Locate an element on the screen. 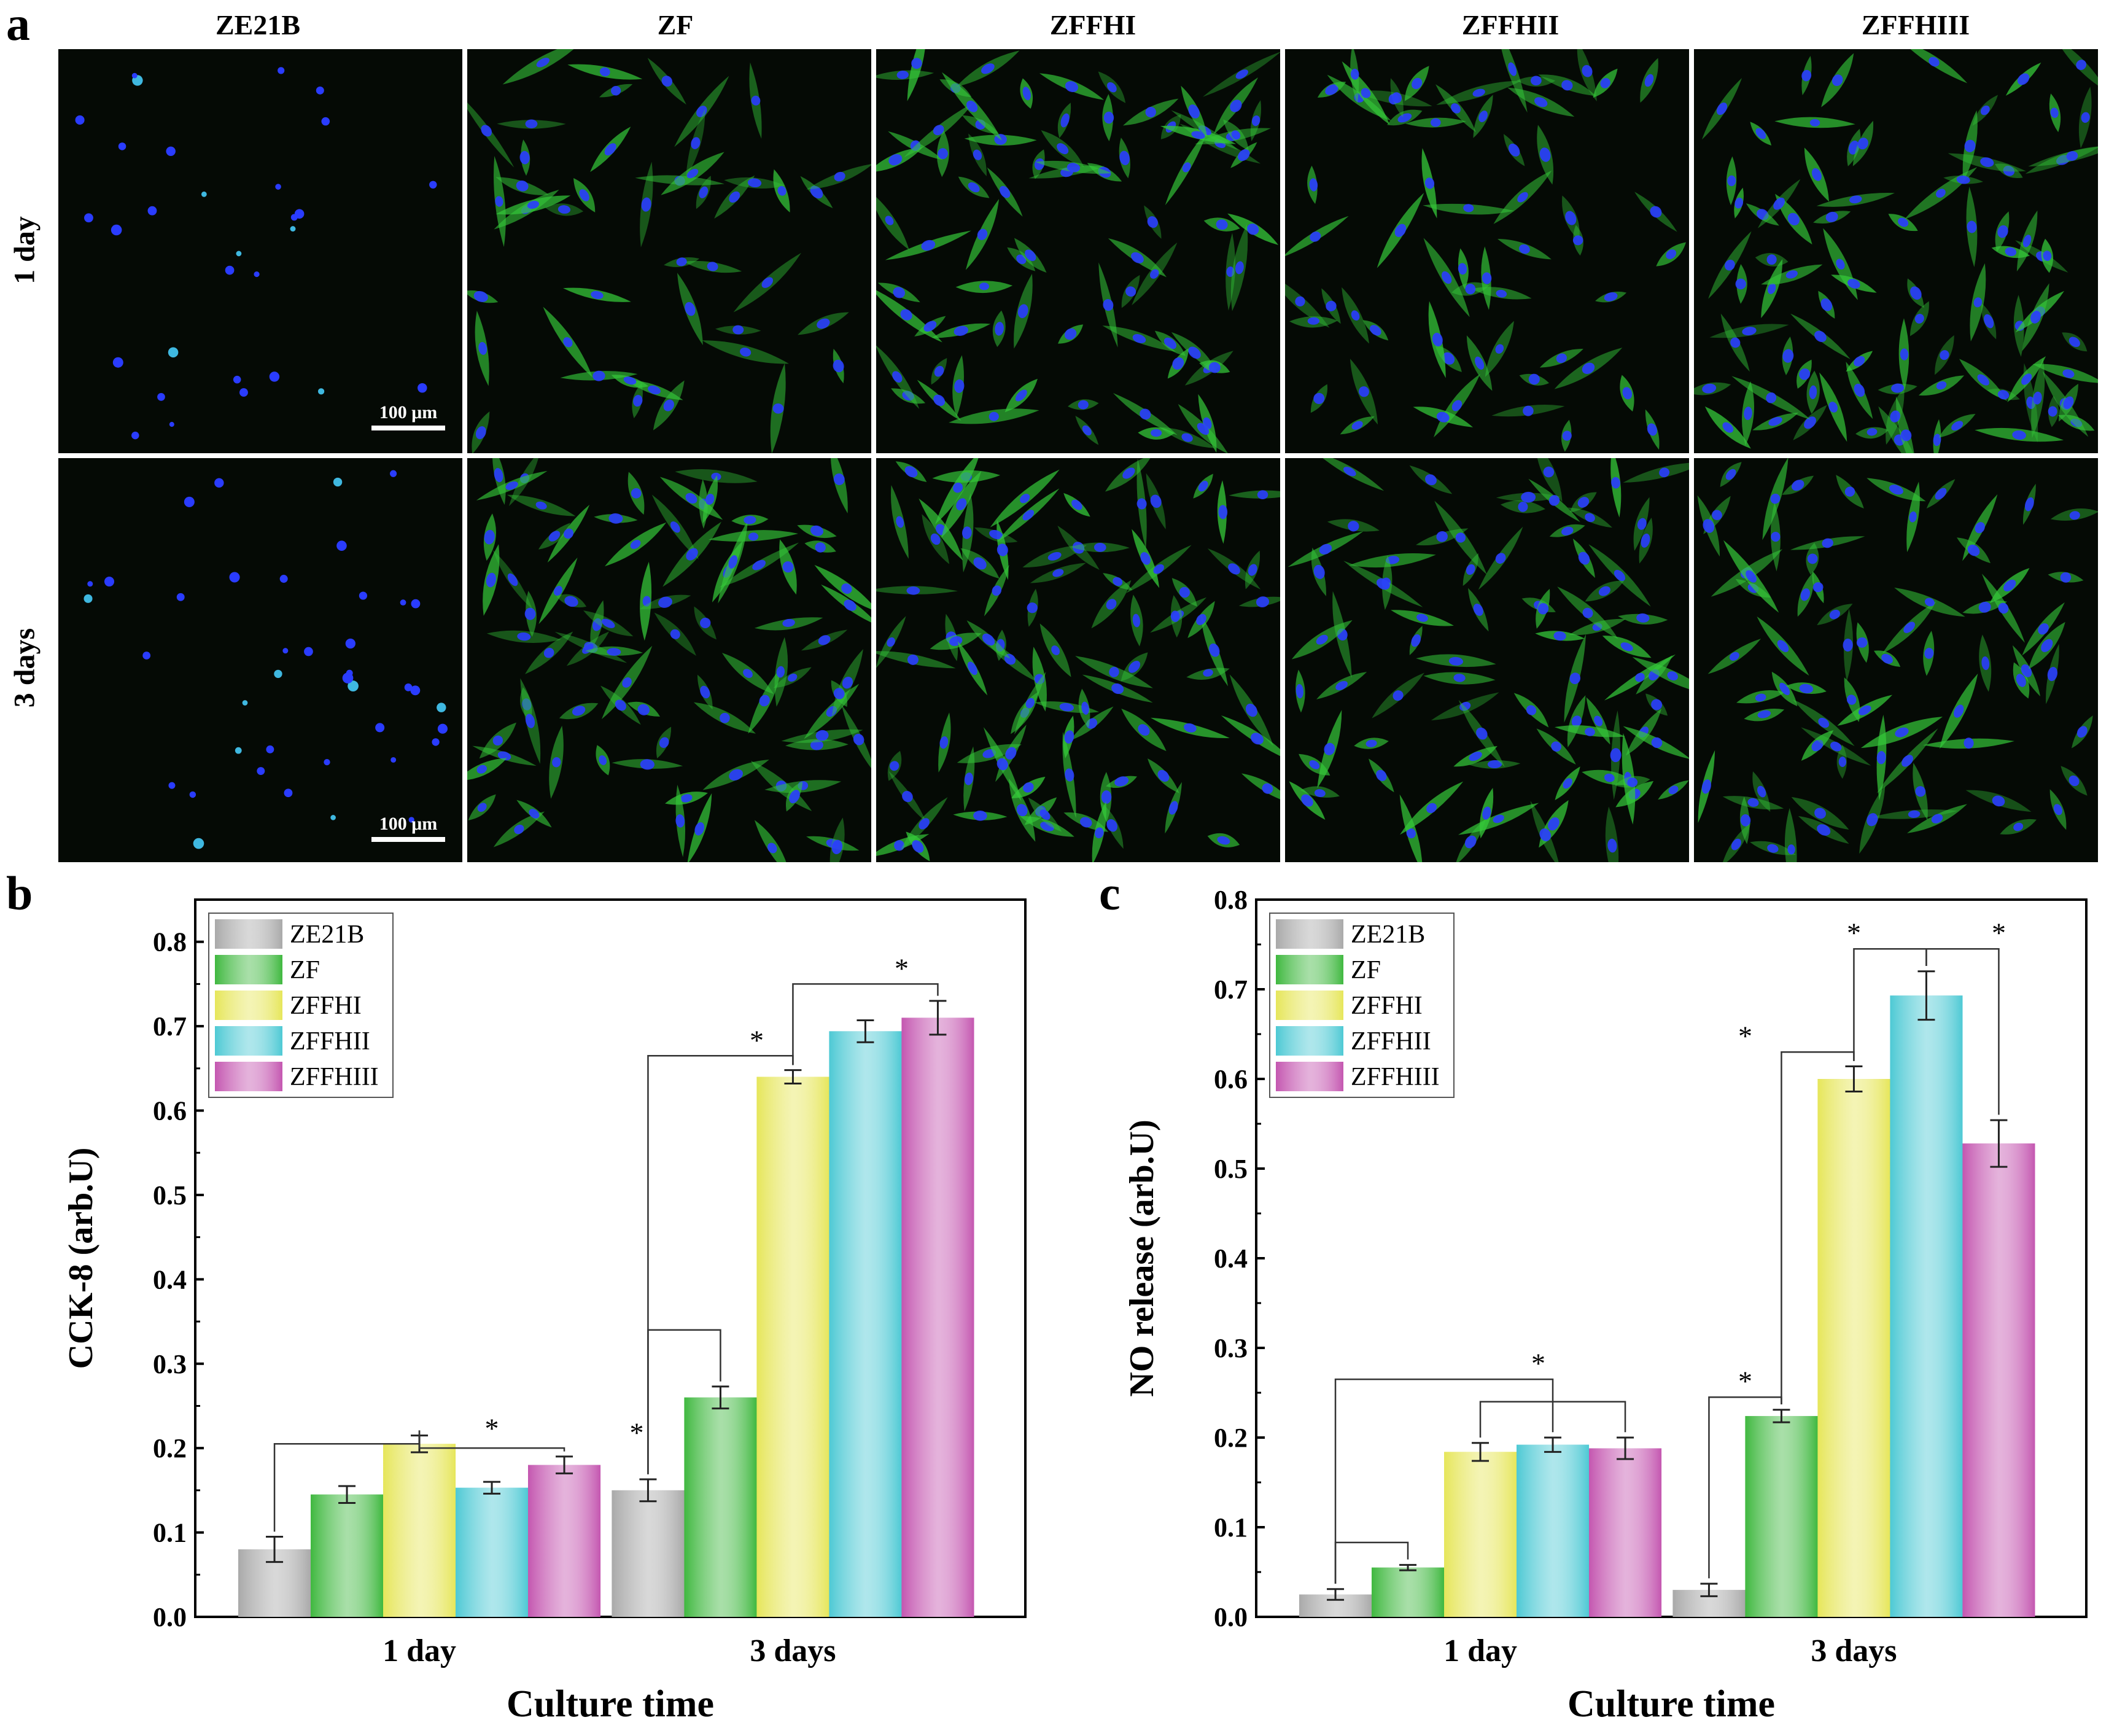  panel-b-letter: b is located at coordinates (20, 893).